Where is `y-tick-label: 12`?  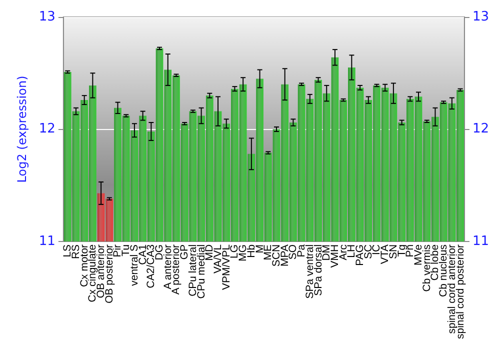
y-tick-label: 12 is located at coordinates (47, 129).